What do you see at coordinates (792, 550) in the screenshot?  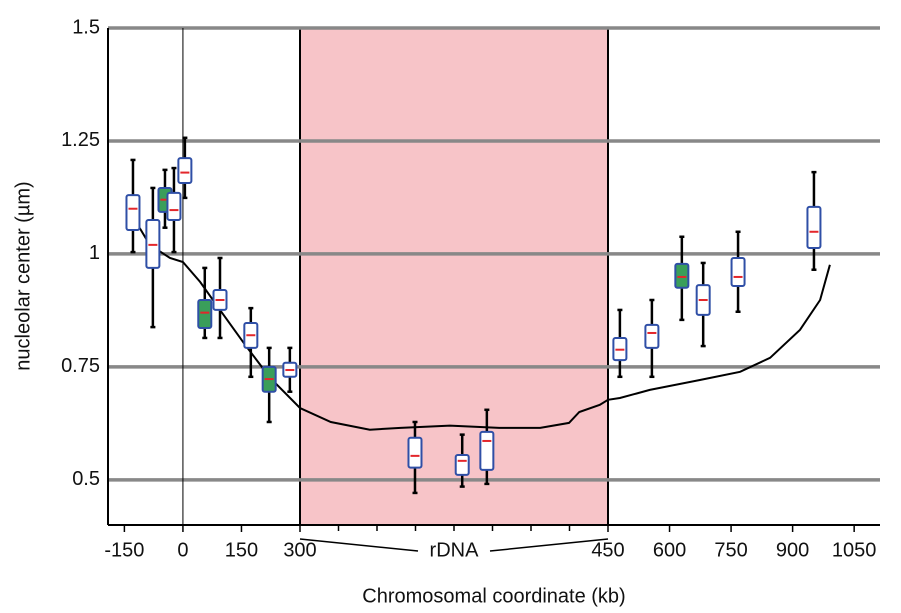 I see `x-tick-label: 900` at bounding box center [792, 550].